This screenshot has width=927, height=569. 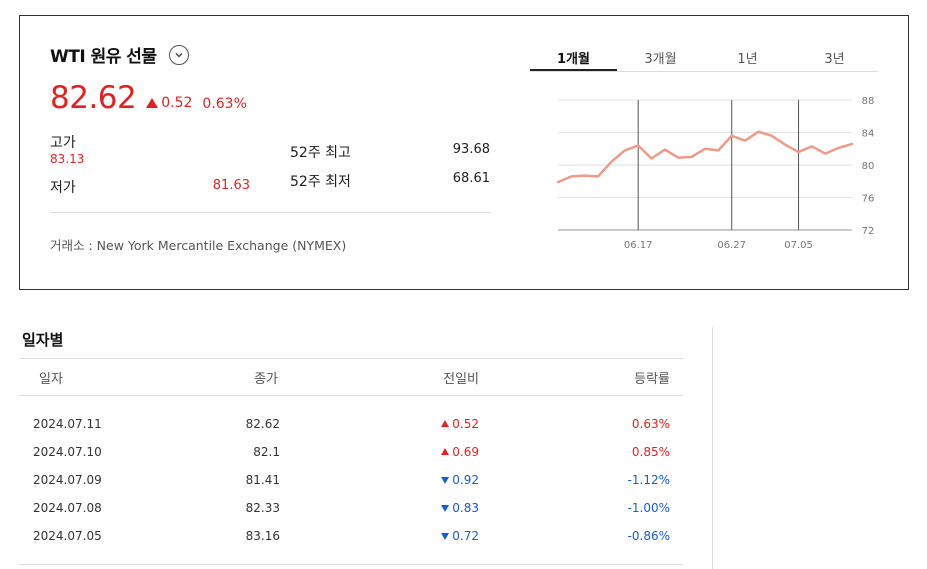 I want to click on table-row: 2024.07.11 82.62 0.52 0.63%, so click(x=351, y=424).